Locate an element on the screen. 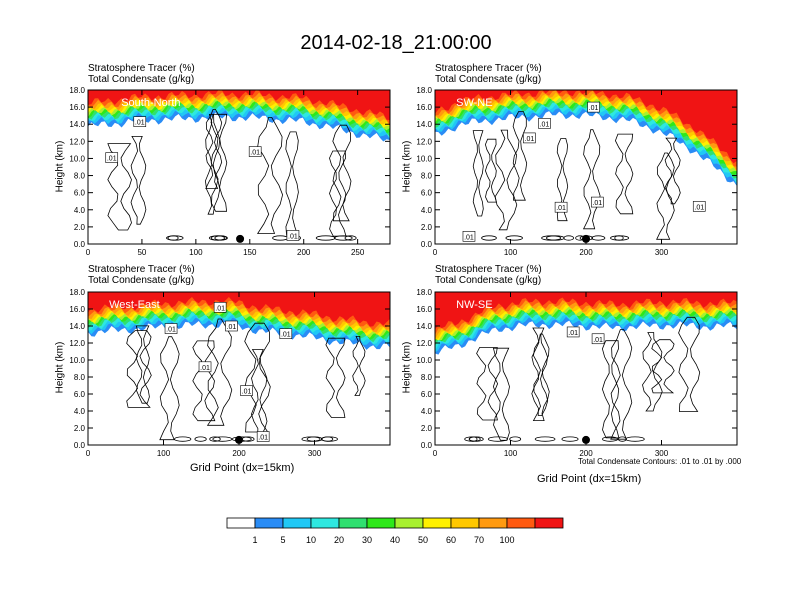  field-title-4: Stratosphere Tracer (%) is located at coordinates (488, 269).